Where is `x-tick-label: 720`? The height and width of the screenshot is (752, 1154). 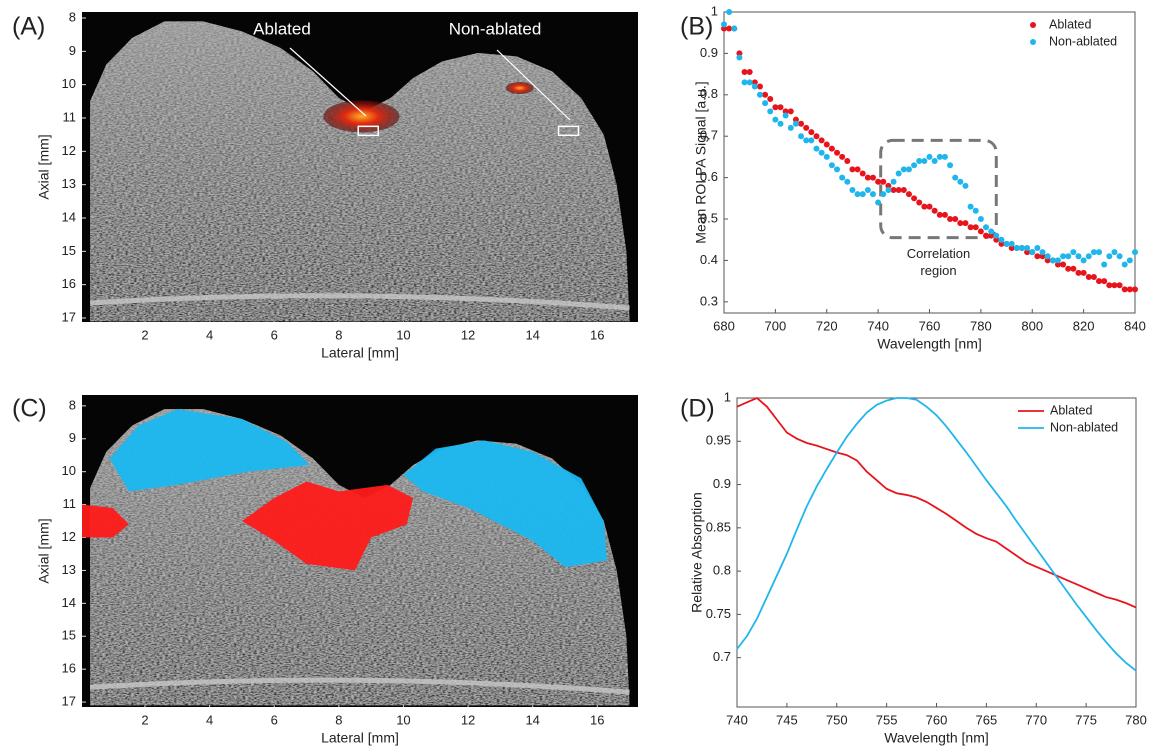 x-tick-label: 720 is located at coordinates (827, 325).